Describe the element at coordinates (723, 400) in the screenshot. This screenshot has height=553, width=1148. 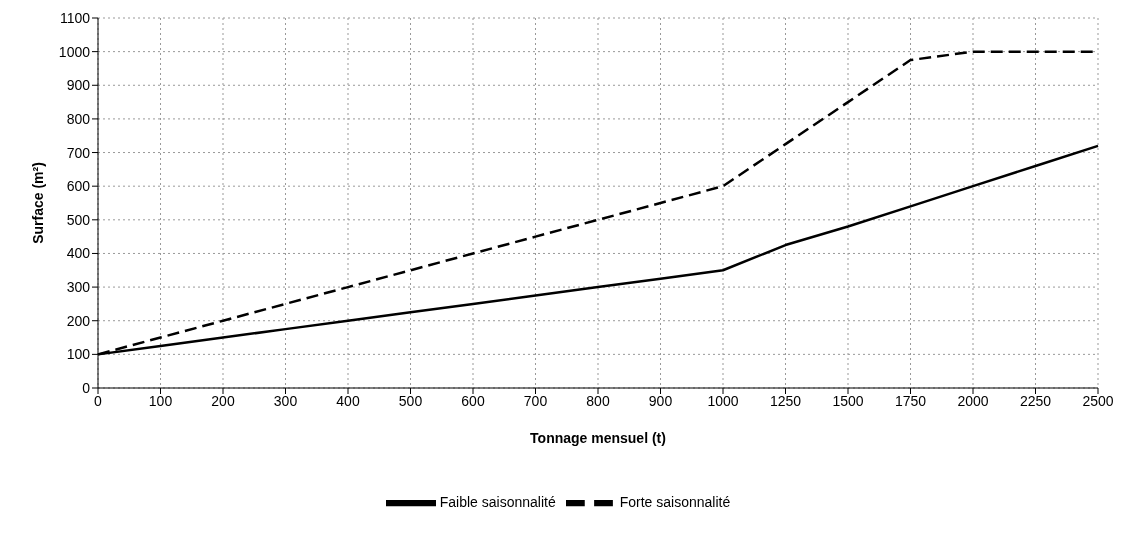
I see `x-tick-label: 1000` at that location.